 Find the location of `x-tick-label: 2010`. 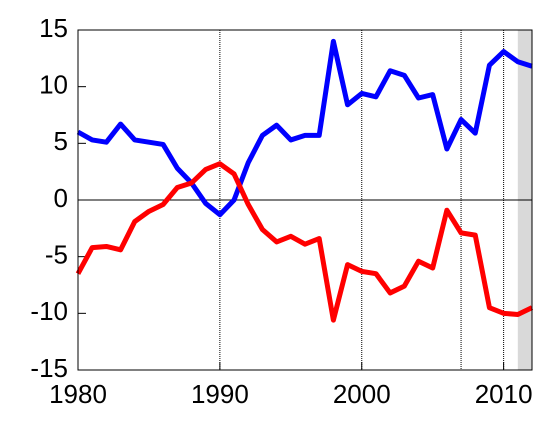

x-tick-label: 2010 is located at coordinates (504, 394).